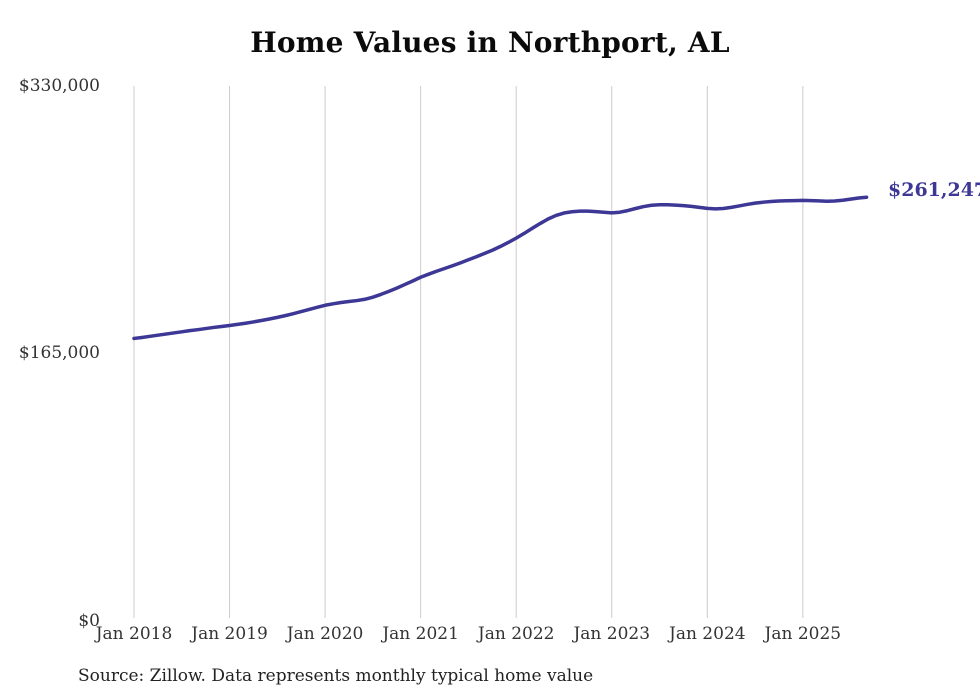  Describe the element at coordinates (229, 634) in the screenshot. I see `x-axis-label: Jan 2019` at that location.